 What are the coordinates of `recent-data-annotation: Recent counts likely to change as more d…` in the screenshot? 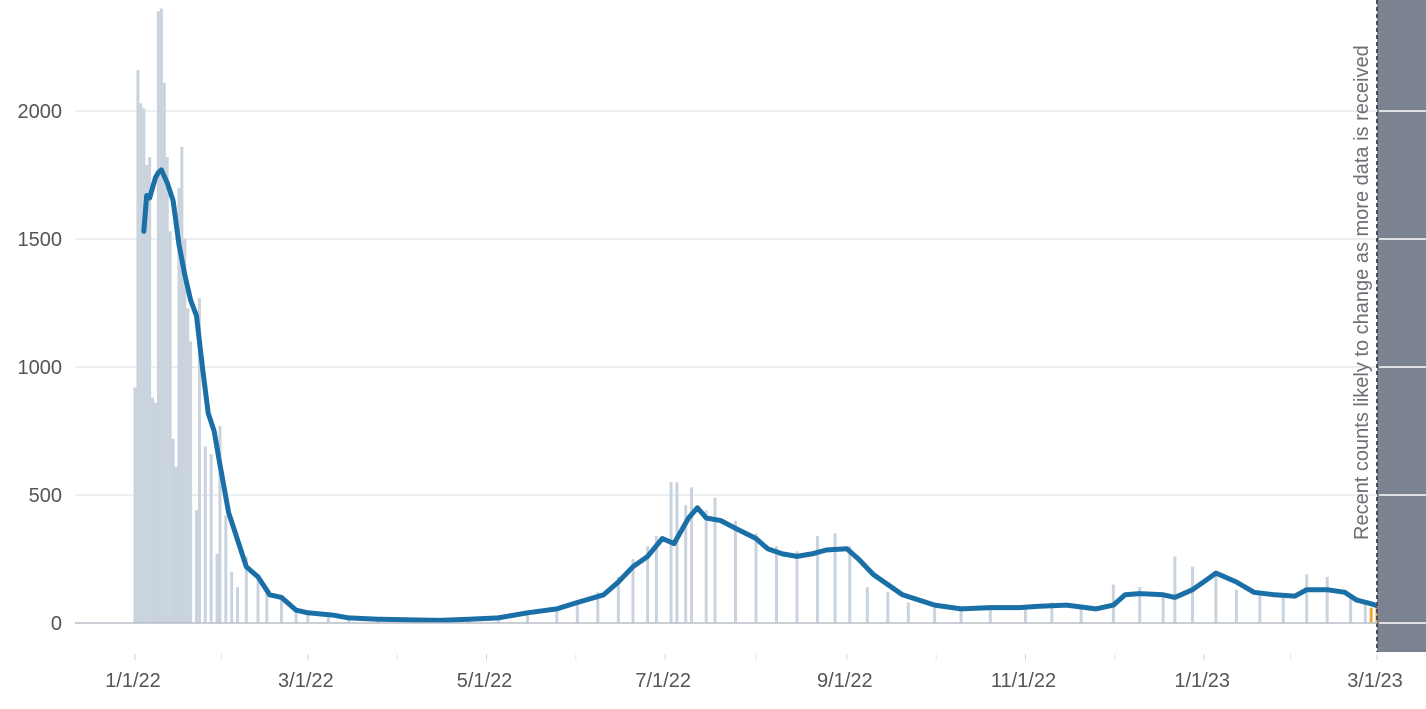 It's located at (1362, 292).